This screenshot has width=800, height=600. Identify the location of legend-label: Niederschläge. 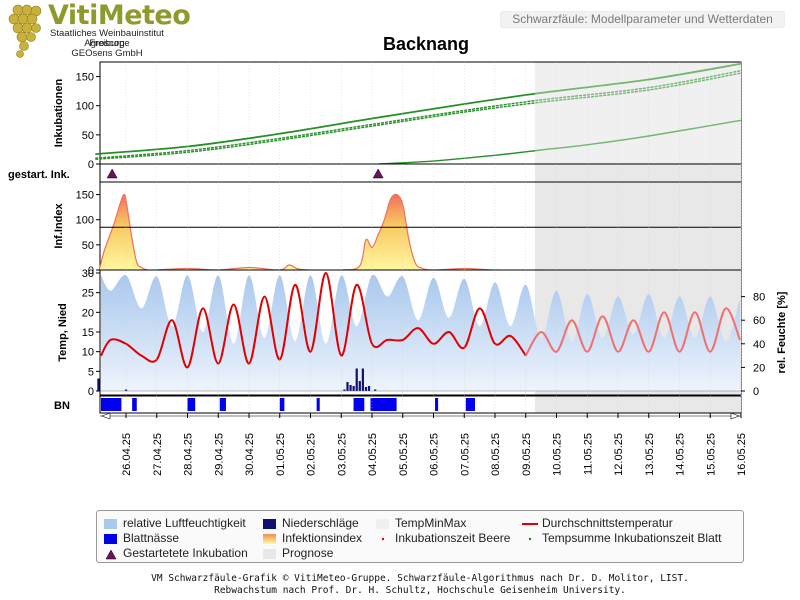
(320, 523).